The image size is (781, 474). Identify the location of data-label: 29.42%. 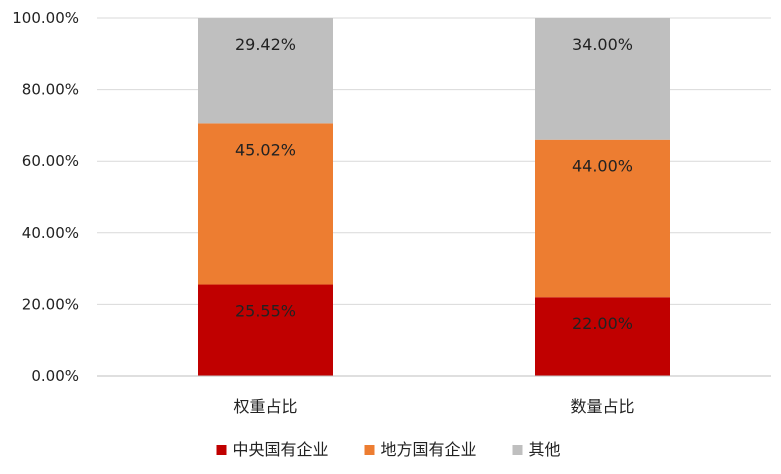
(265, 44).